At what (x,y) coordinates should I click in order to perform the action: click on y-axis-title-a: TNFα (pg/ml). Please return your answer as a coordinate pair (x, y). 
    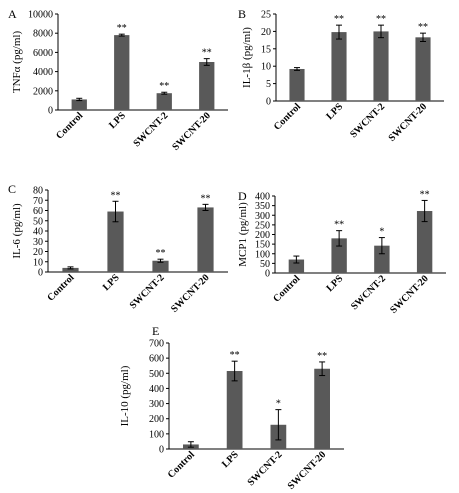
    Looking at the image, I should click on (17, 62).